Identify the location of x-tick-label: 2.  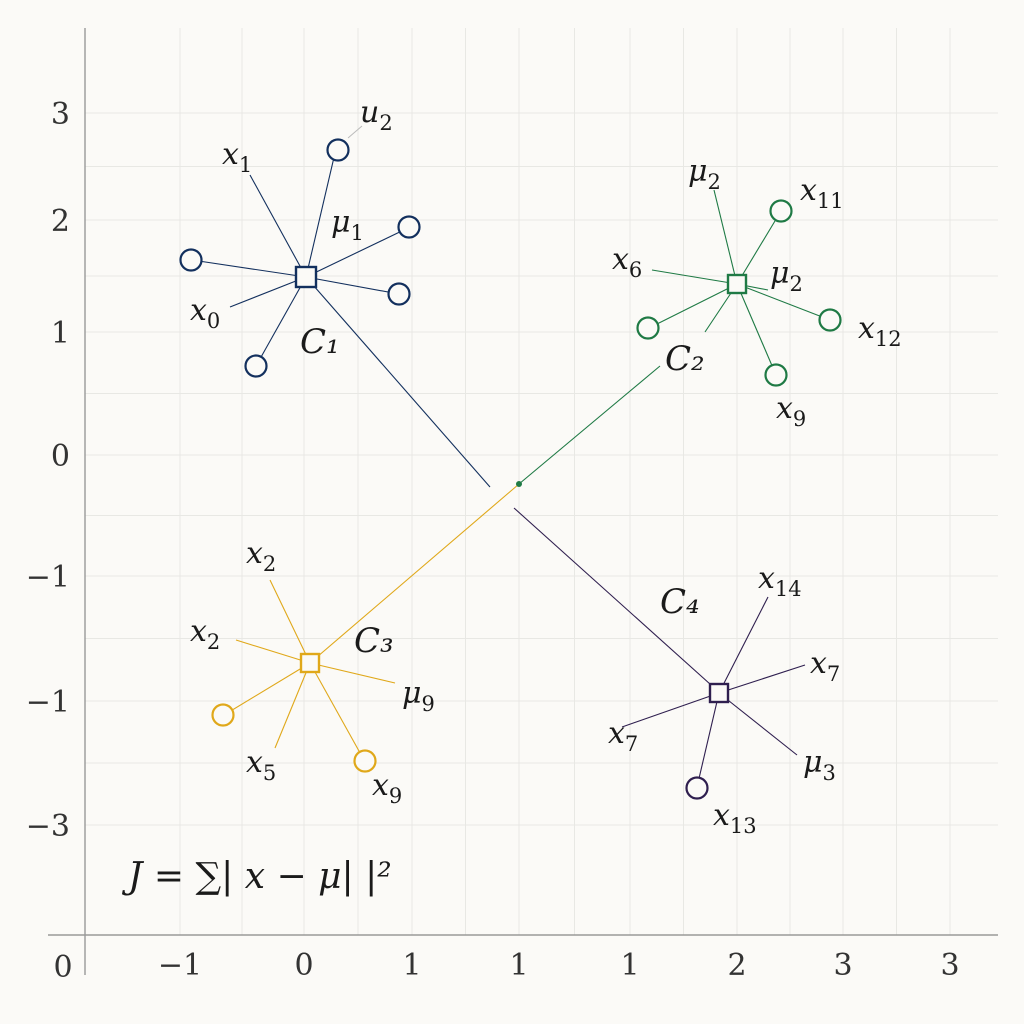
(736, 965).